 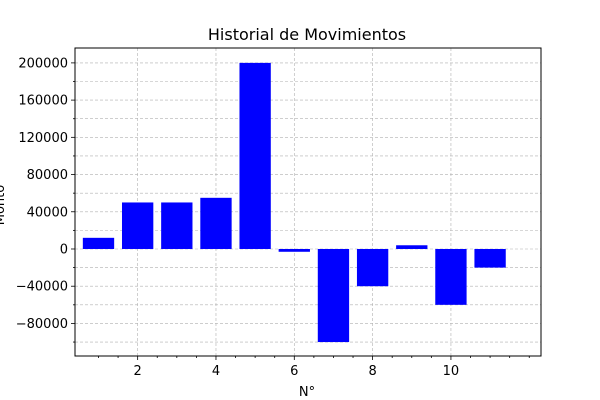 I want to click on y-axis-label: Monto, so click(x=4, y=205).